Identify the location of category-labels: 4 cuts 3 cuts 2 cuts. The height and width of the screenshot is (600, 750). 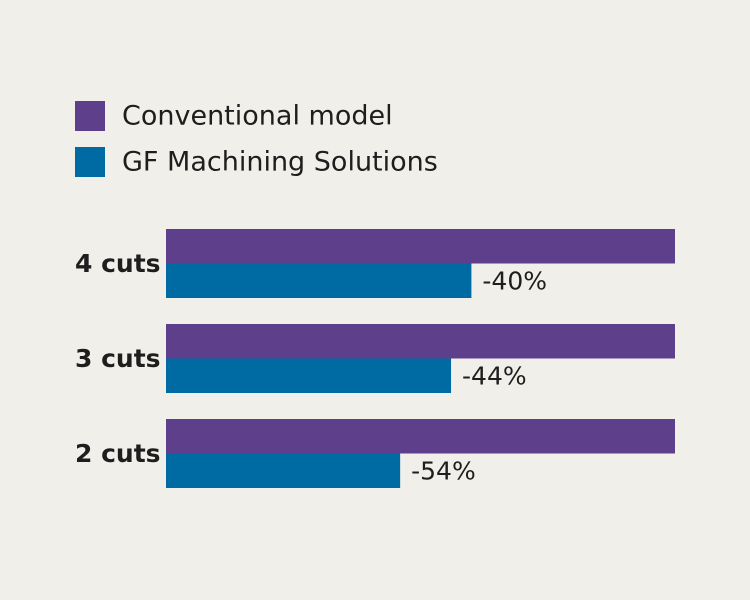
(118, 358).